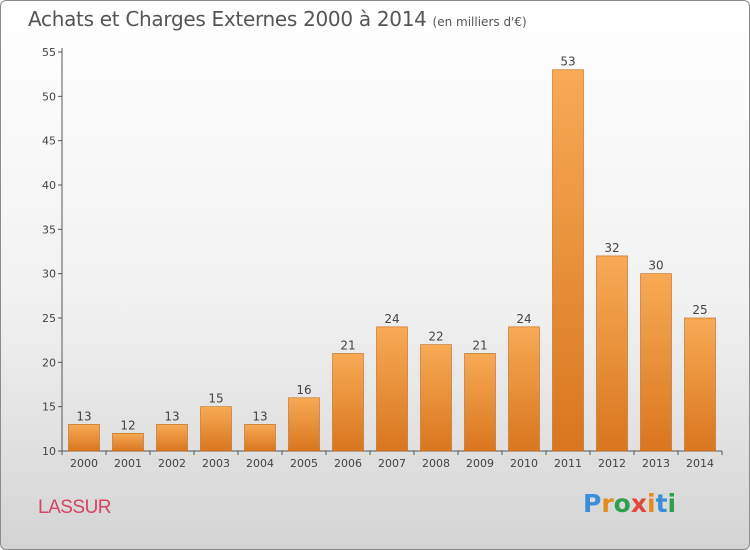  I want to click on x-tick-label: 2004, so click(260, 463).